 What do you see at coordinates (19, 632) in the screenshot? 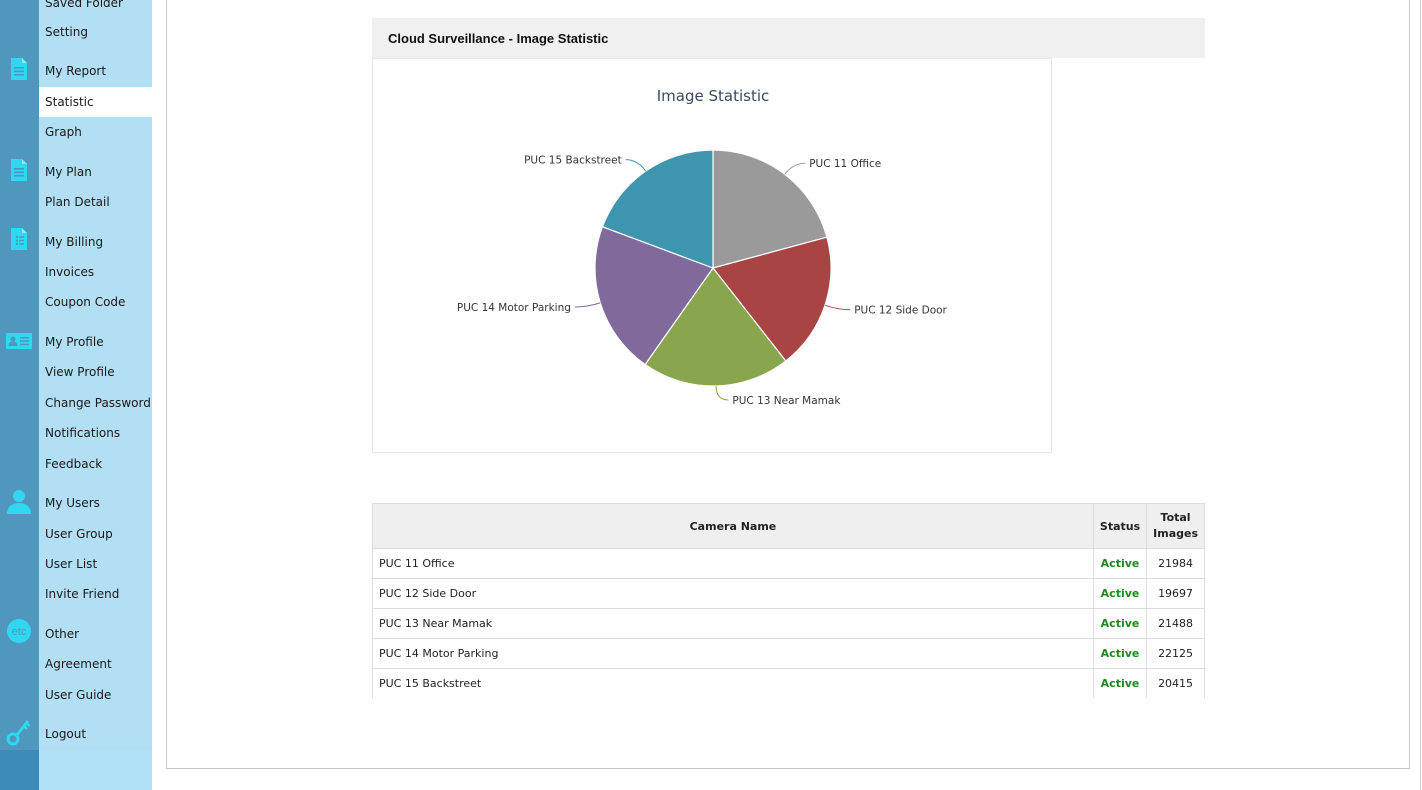
I see `etc-icon-text: etc` at bounding box center [19, 632].